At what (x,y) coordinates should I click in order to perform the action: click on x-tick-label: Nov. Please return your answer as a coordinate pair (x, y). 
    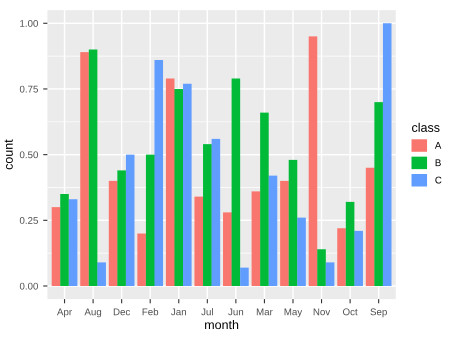
    Looking at the image, I should click on (322, 312).